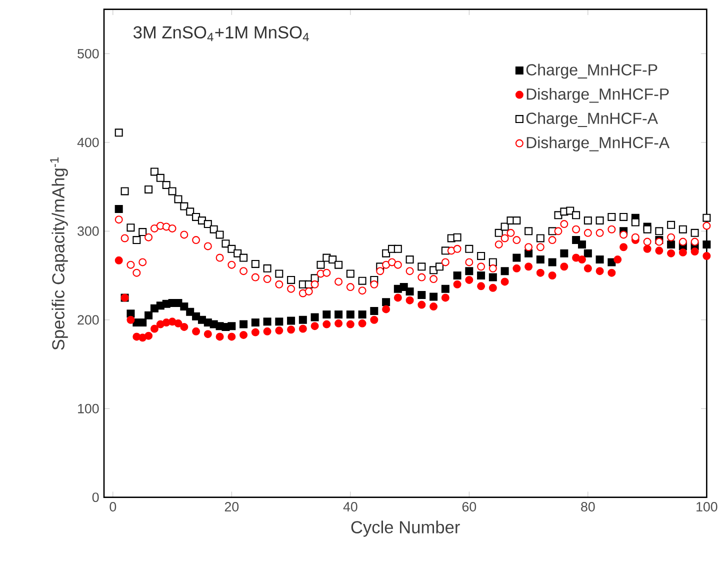 Image resolution: width=724 pixels, height=573 pixels. I want to click on y-tick-label: 0, so click(95, 497).